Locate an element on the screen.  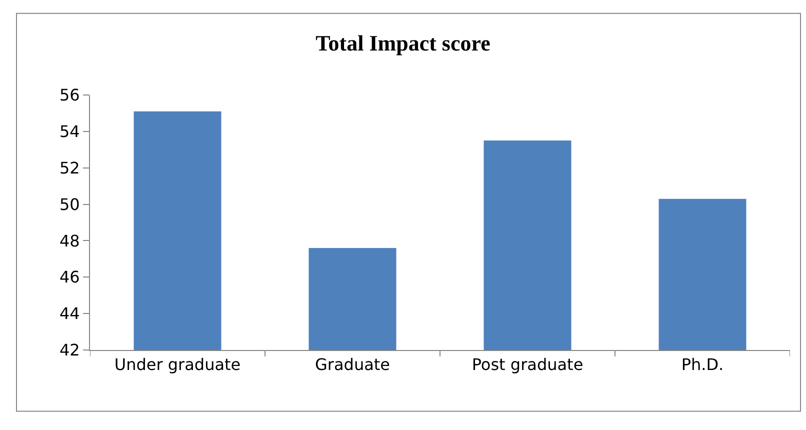
x-tick-label: Graduate is located at coordinates (352, 364).